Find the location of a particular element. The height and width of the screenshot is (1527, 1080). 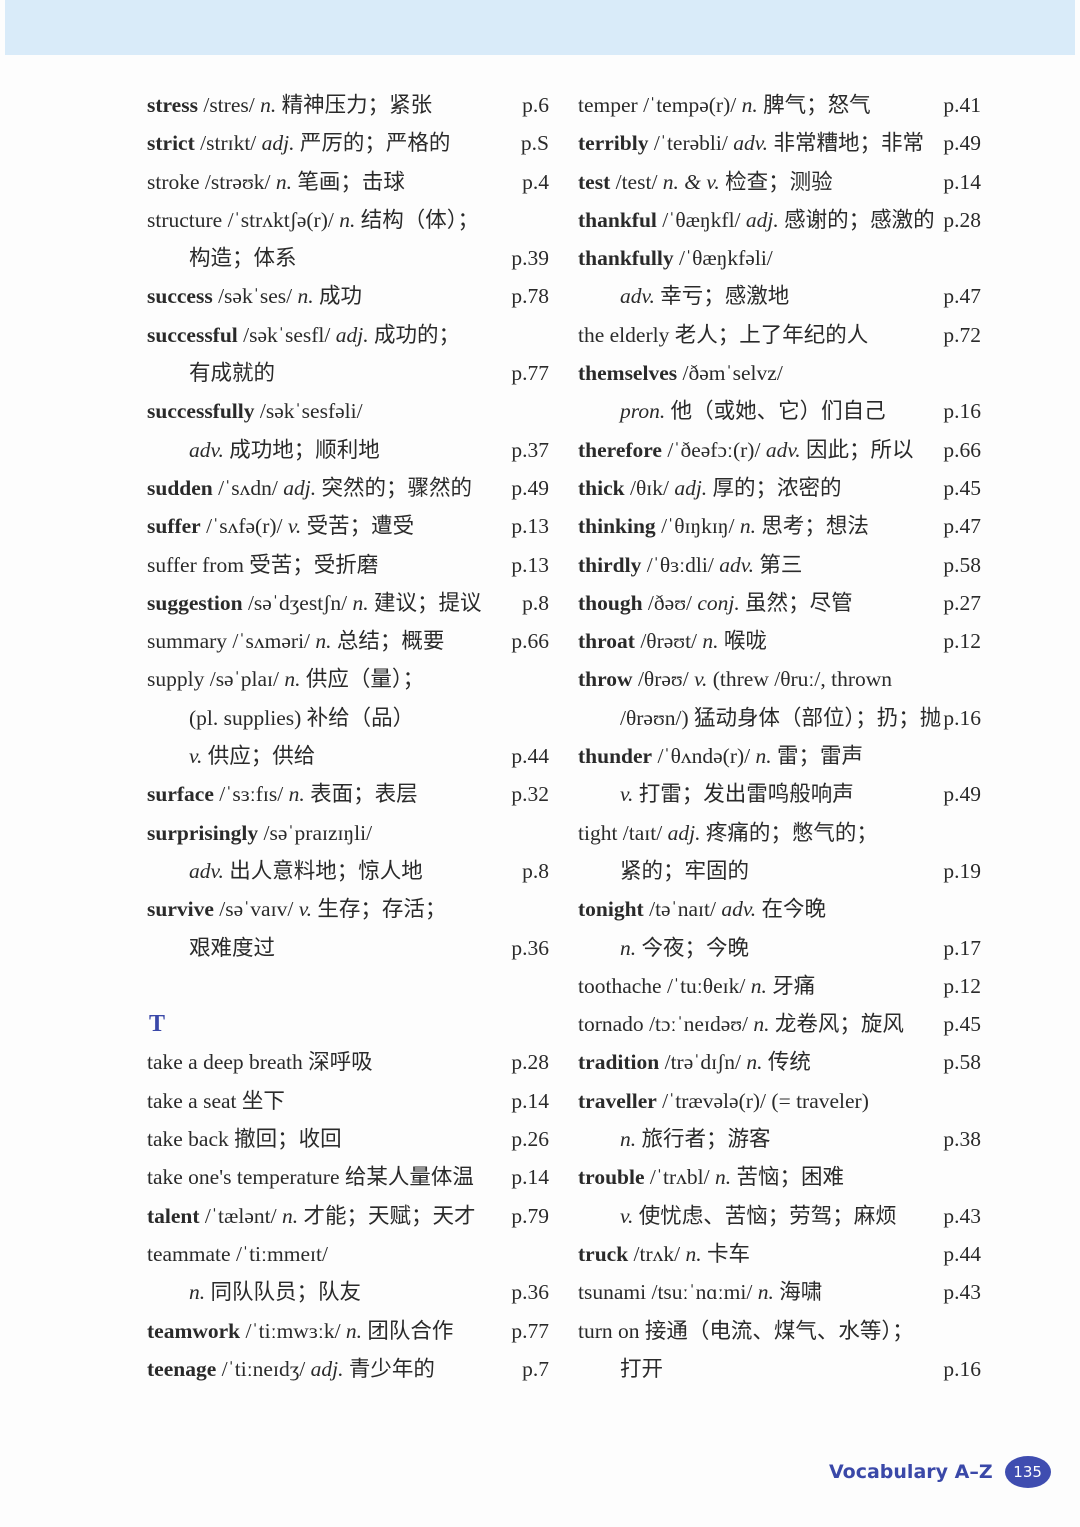

phonetic: /səˈpraɪzɪŋli/ is located at coordinates (318, 832).